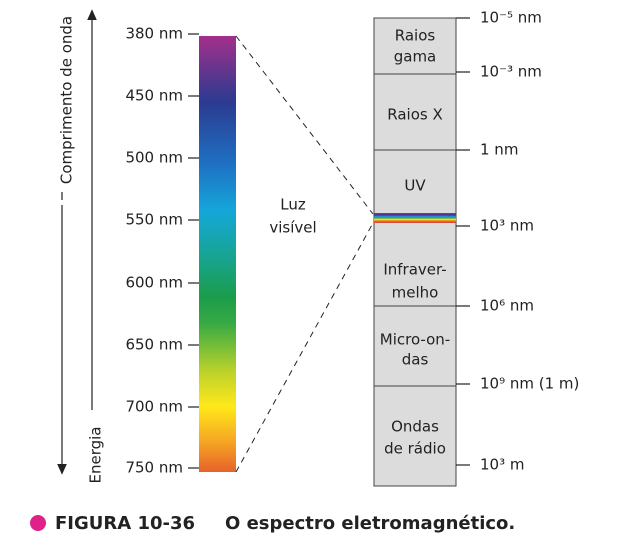  What do you see at coordinates (154, 220) in the screenshot?
I see `scale-label: 550 nm` at bounding box center [154, 220].